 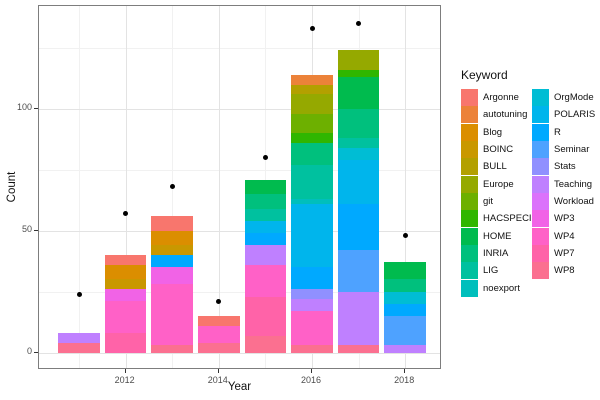 I want to click on legend-label: WP4, so click(x=564, y=236).